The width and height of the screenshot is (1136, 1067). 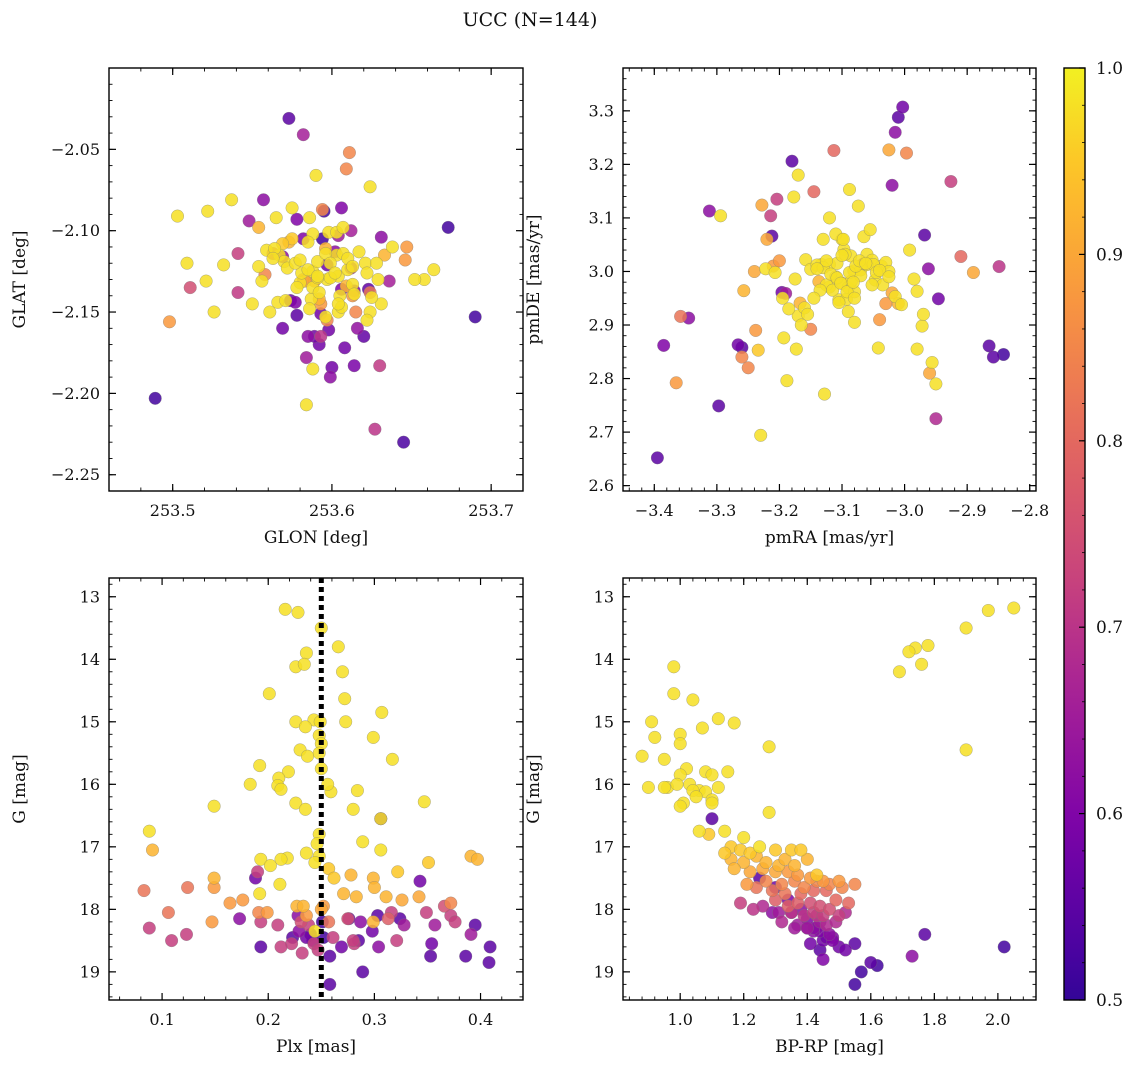 I want to click on x-tick-label: −3.4, so click(x=654, y=510).